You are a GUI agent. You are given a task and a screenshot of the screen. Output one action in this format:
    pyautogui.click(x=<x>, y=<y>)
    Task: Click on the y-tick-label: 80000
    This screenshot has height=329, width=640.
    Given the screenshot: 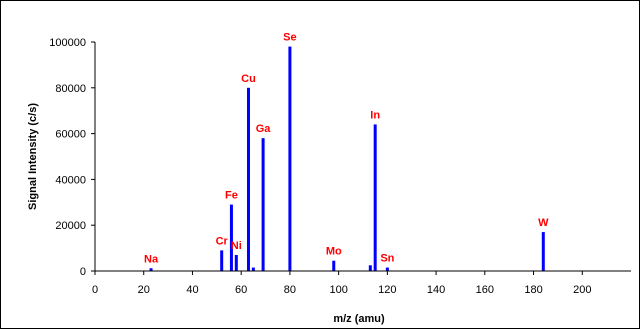 What is the action you would take?
    pyautogui.click(x=70, y=89)
    